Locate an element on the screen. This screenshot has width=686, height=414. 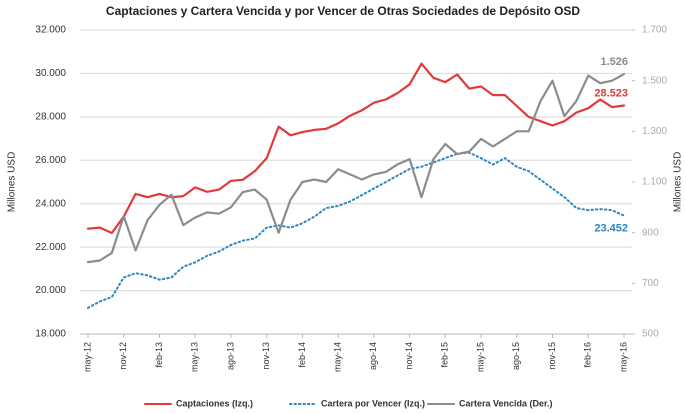
x-tick-label: feb-16 is located at coordinates (588, 355).